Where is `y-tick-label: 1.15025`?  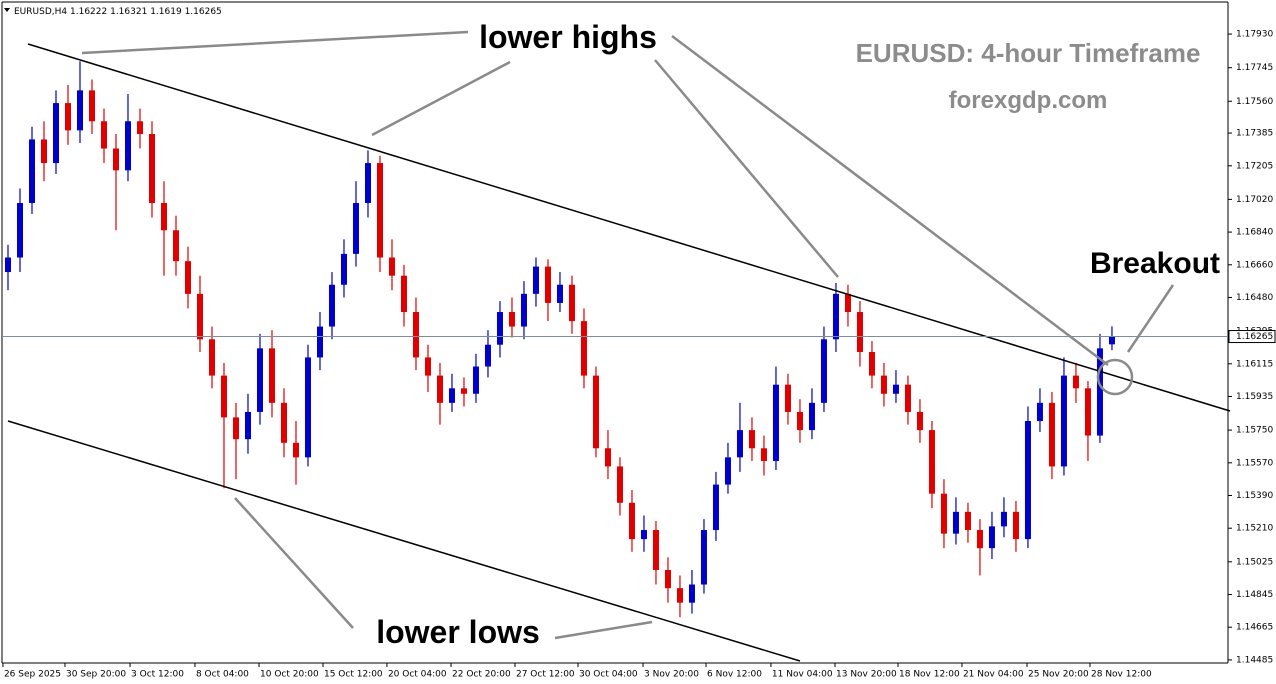
y-tick-label: 1.15025 is located at coordinates (1254, 562).